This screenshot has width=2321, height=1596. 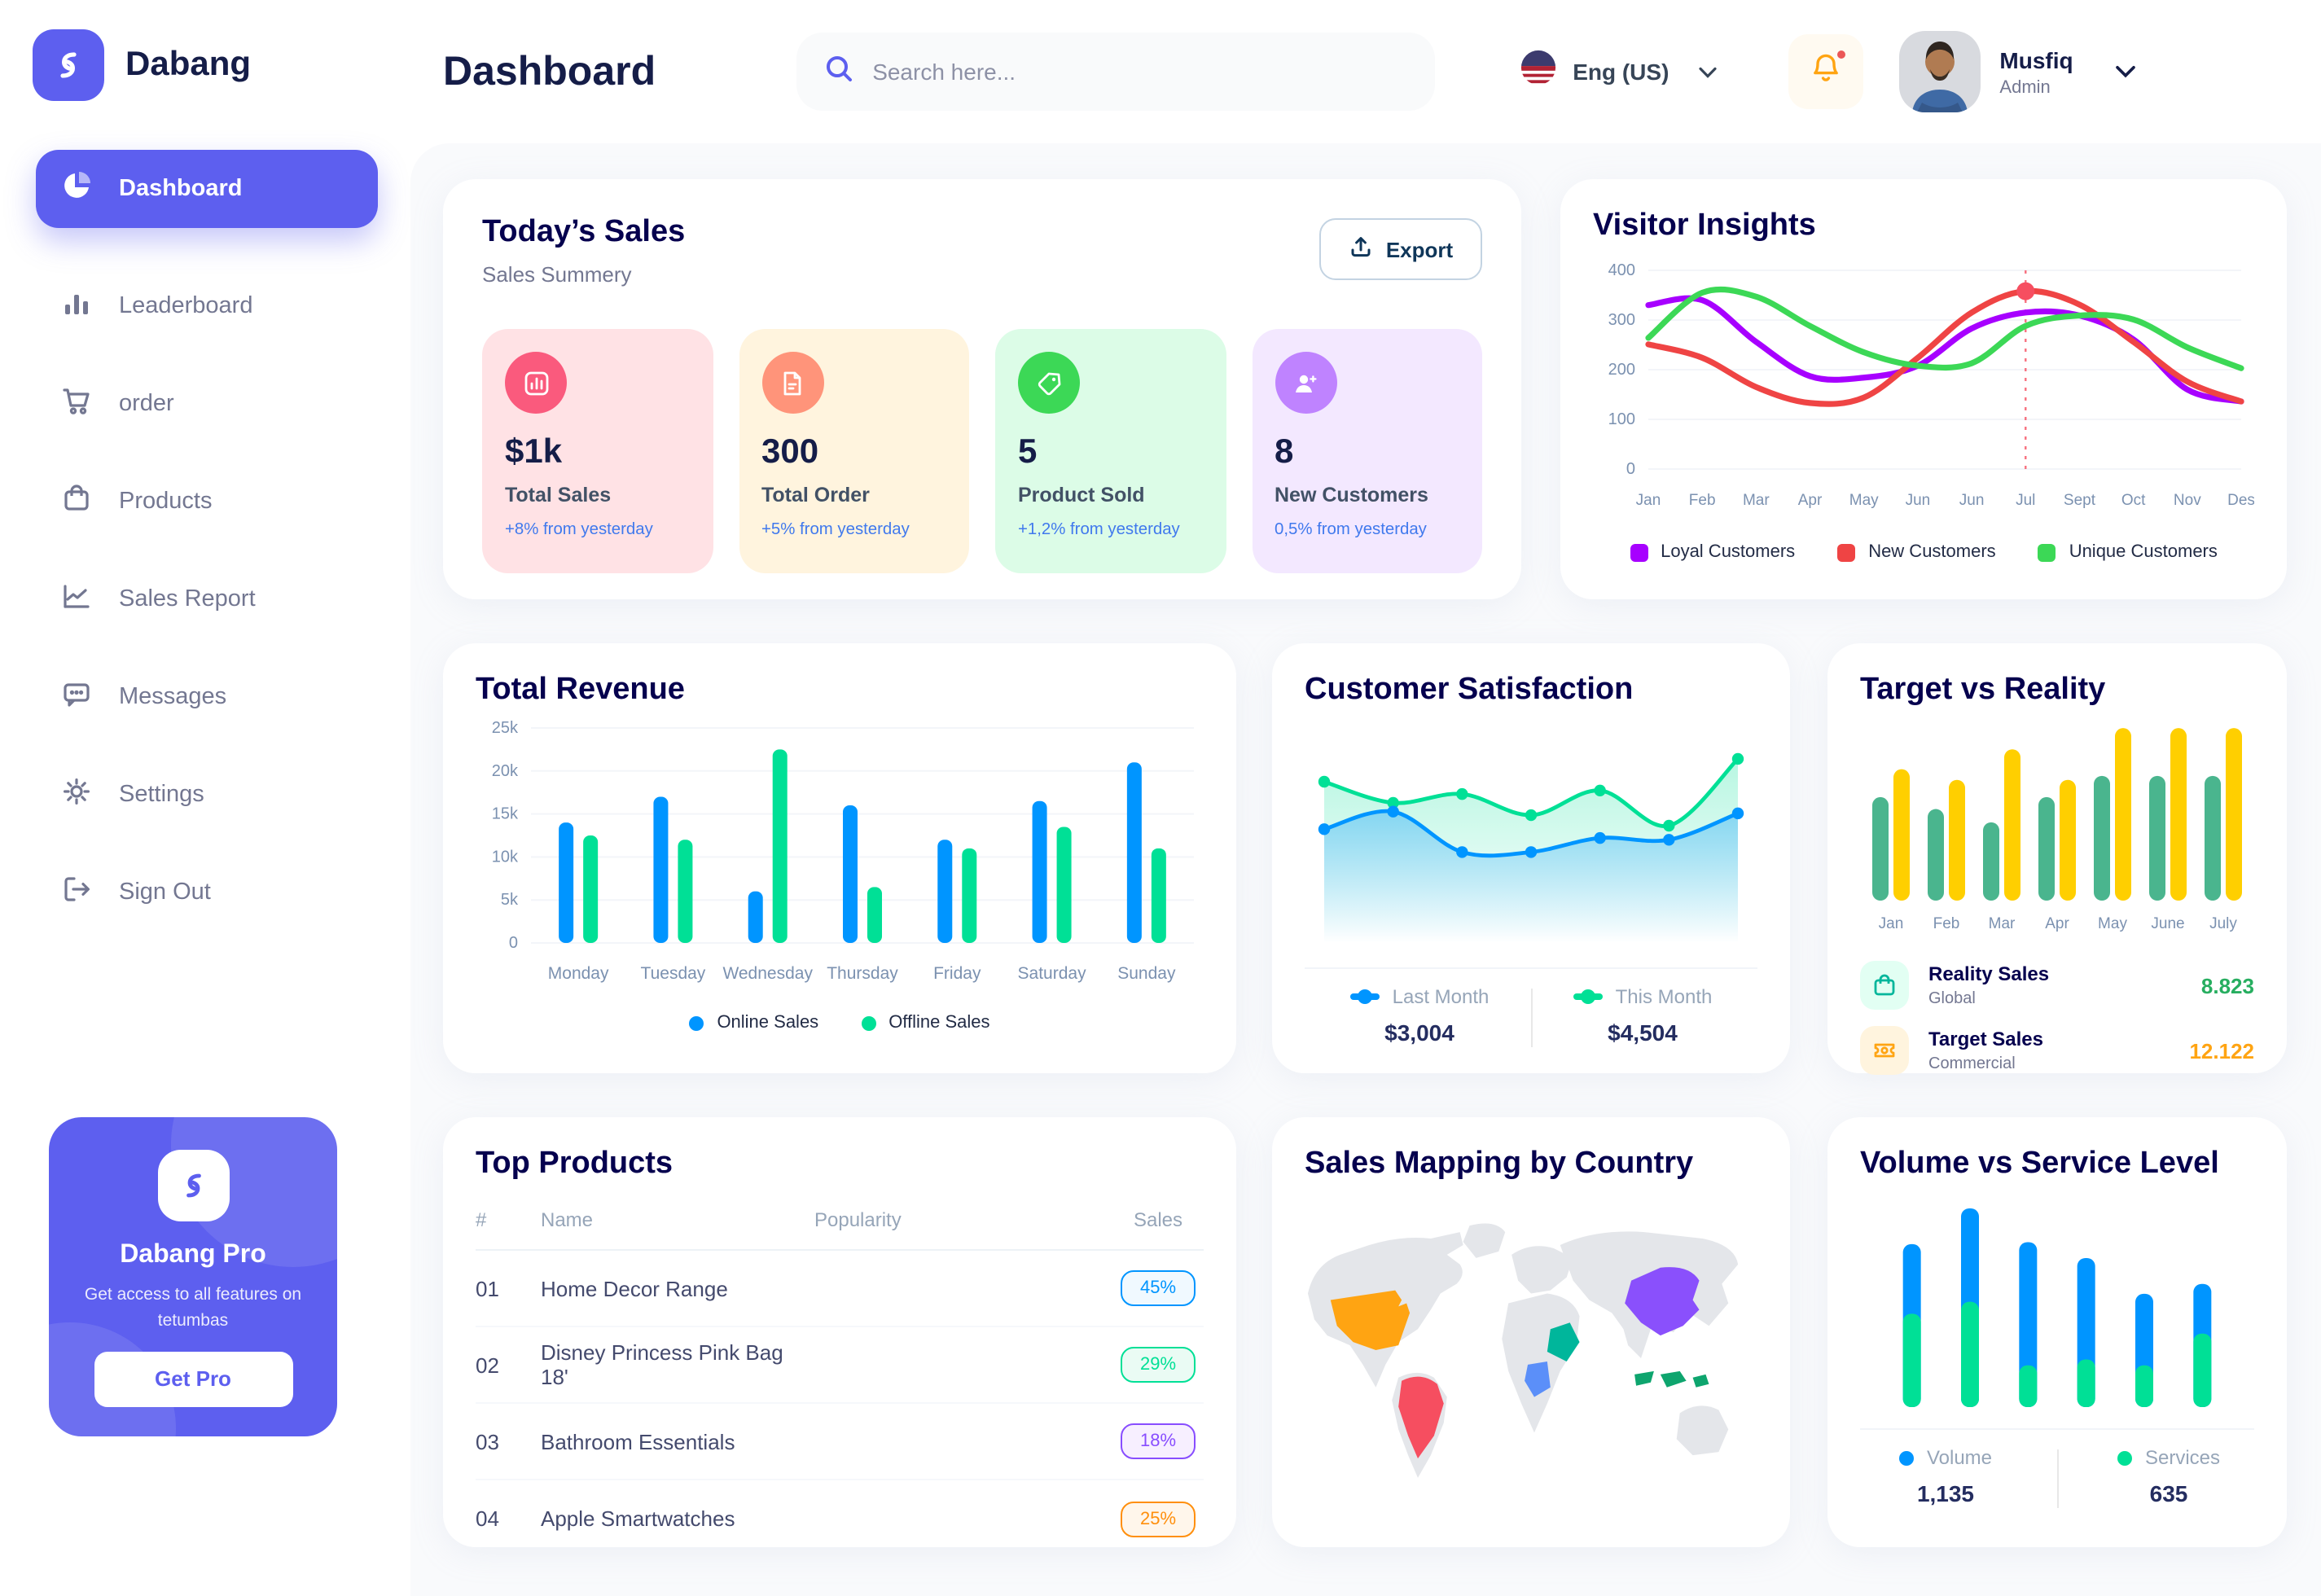 I want to click on stat-value: 300, so click(x=790, y=452).